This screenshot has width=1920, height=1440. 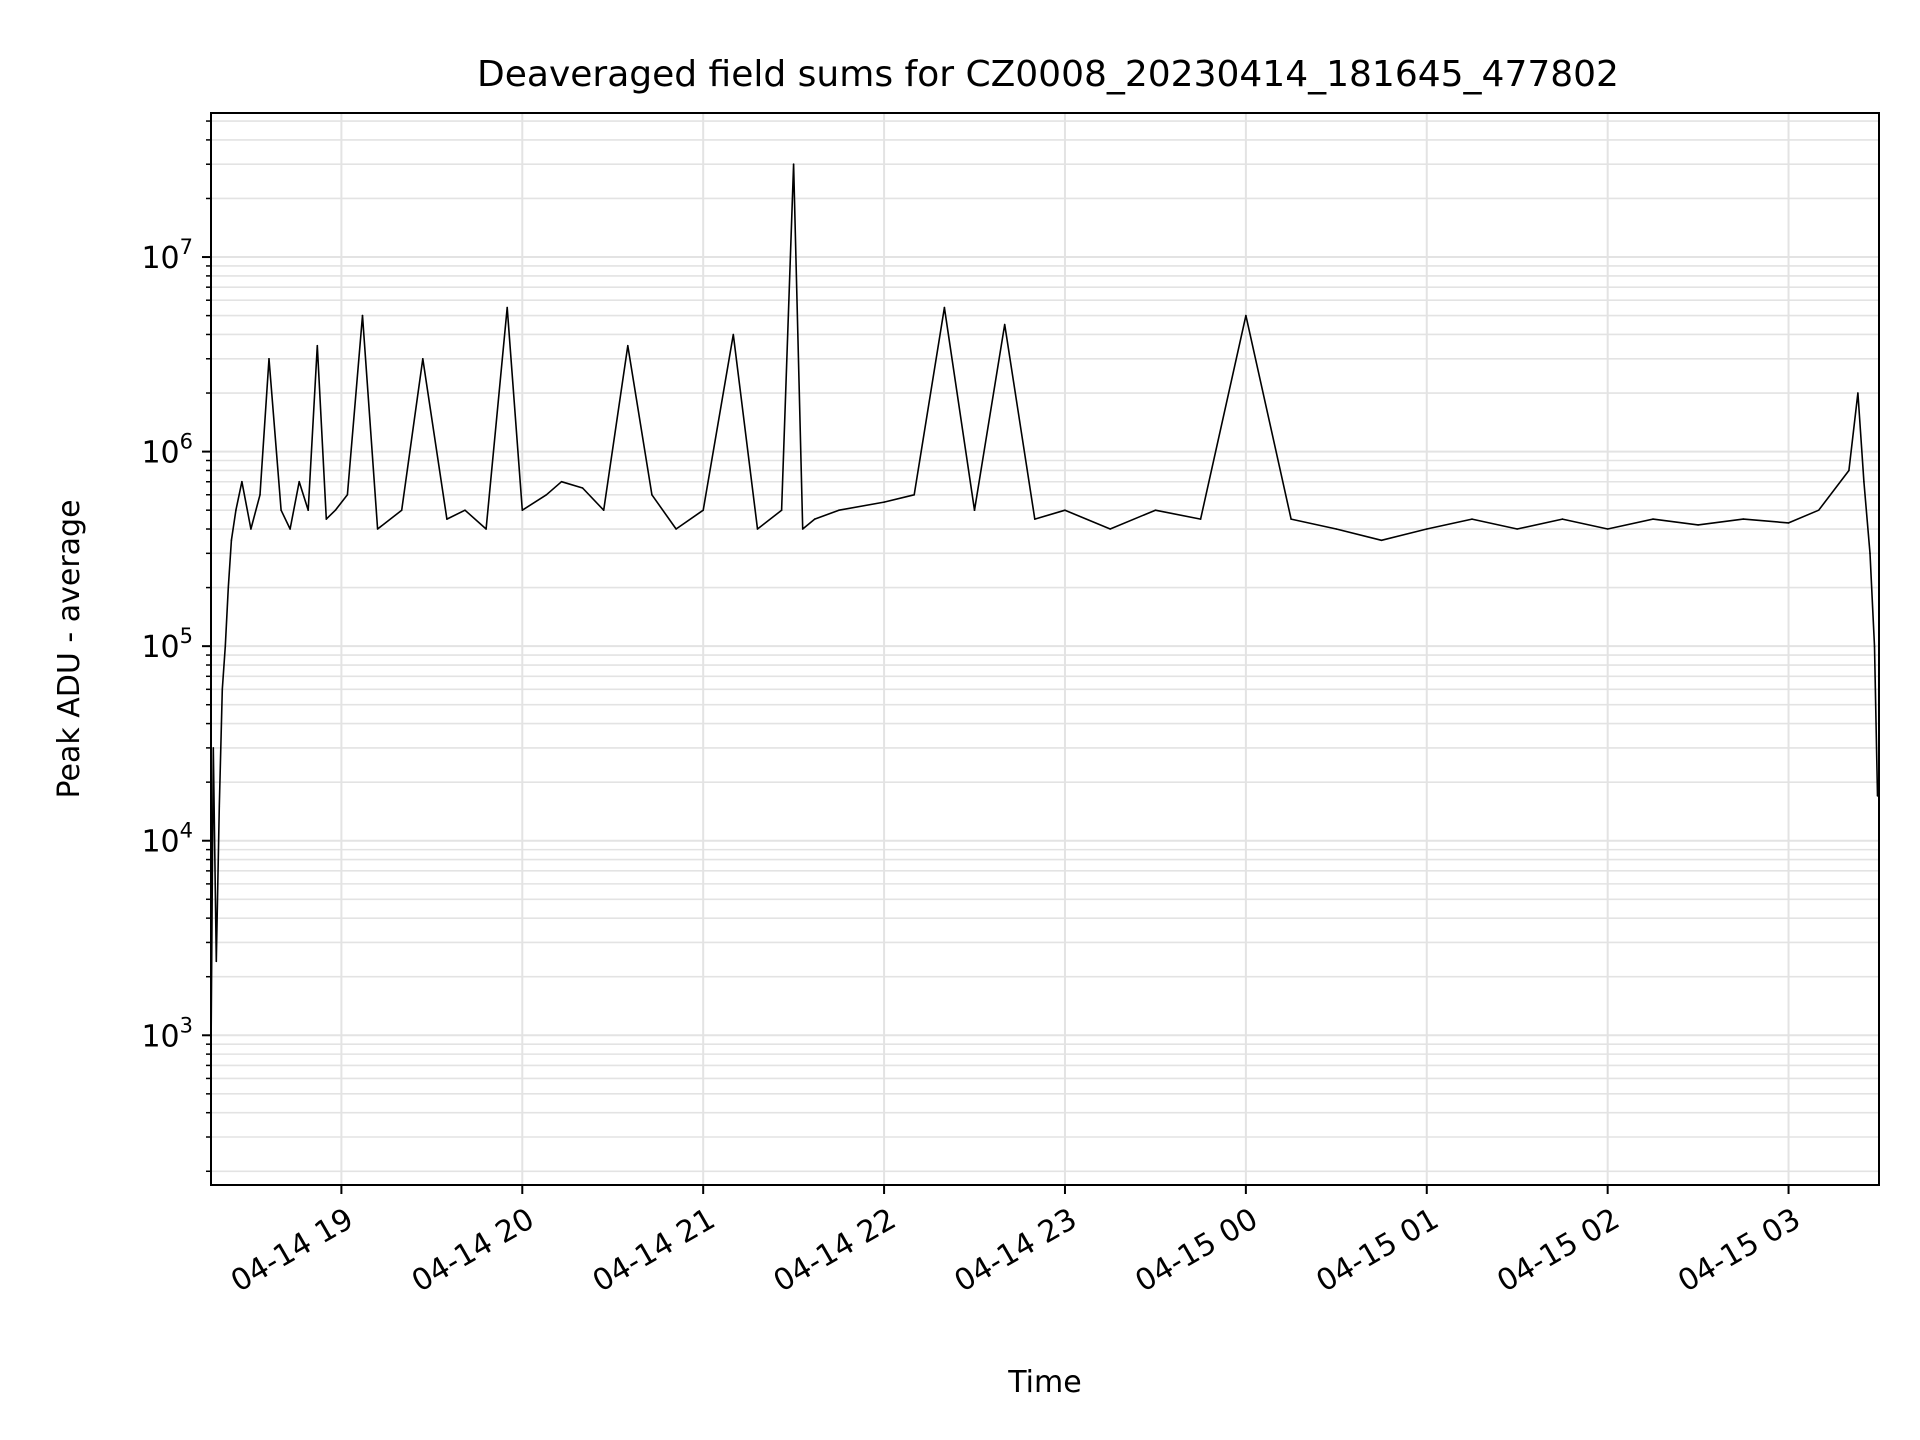 I want to click on x-axis-label: Time, so click(x=1044, y=1382).